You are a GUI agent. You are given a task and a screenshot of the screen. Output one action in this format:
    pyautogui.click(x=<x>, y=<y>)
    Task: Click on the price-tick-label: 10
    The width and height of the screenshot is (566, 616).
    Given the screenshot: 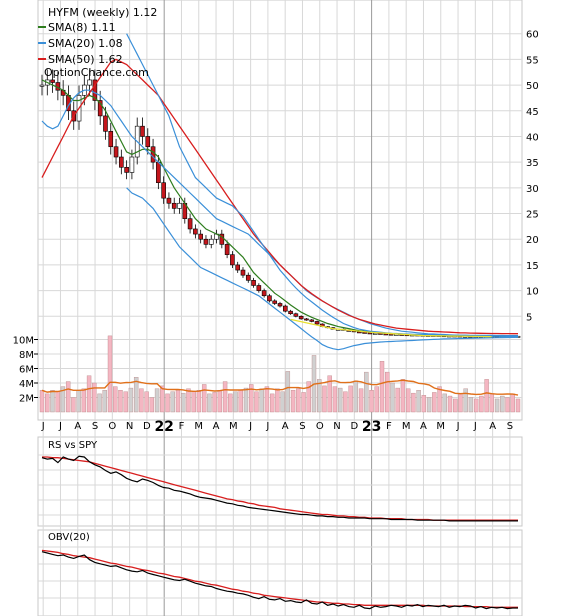 What is the action you would take?
    pyautogui.click(x=532, y=292)
    